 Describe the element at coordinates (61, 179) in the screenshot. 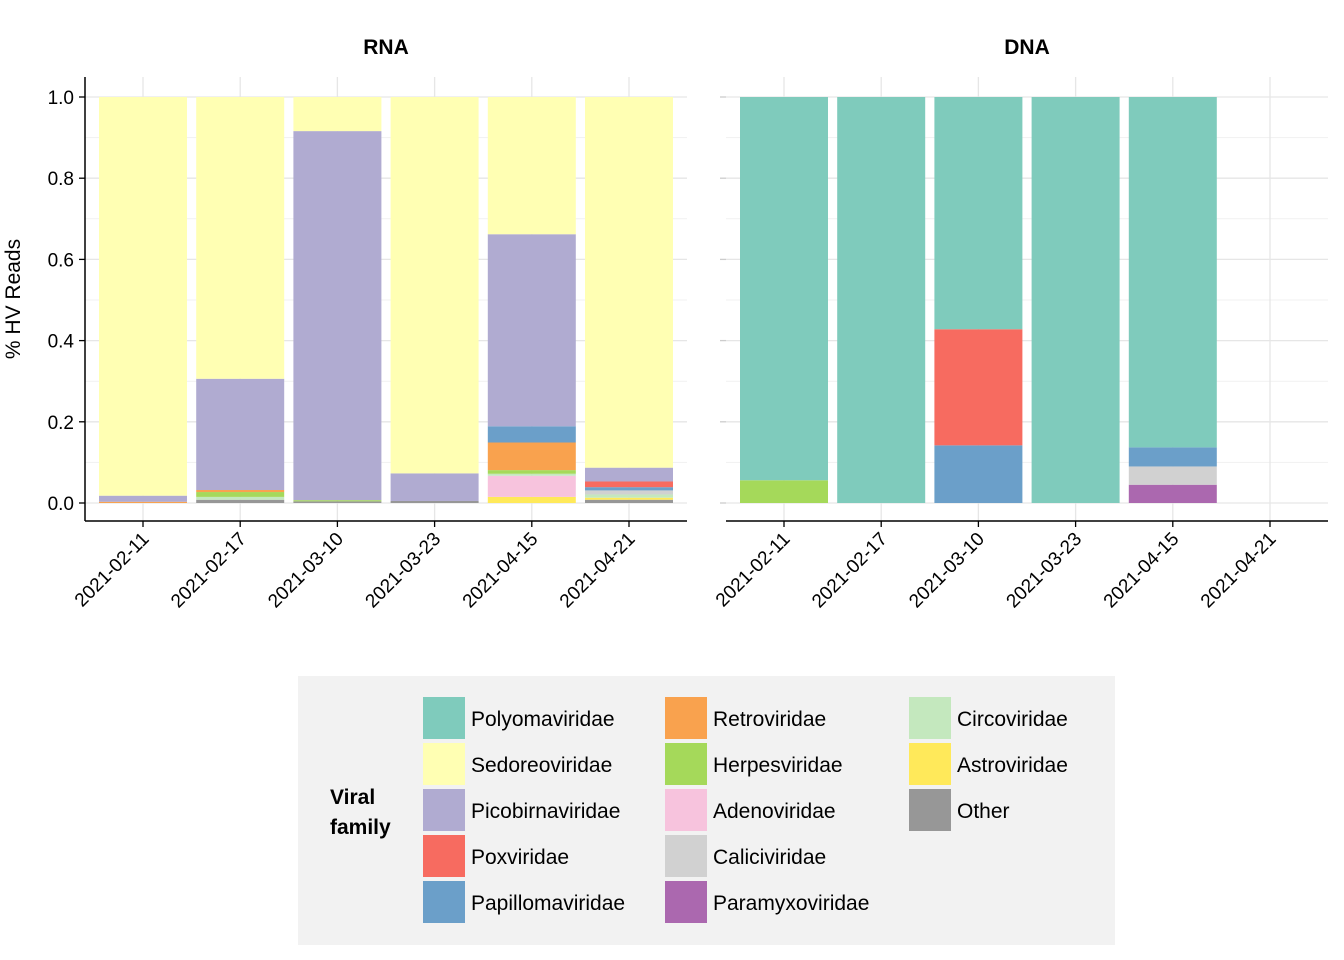

I see `y-tick-label: 0.8` at that location.